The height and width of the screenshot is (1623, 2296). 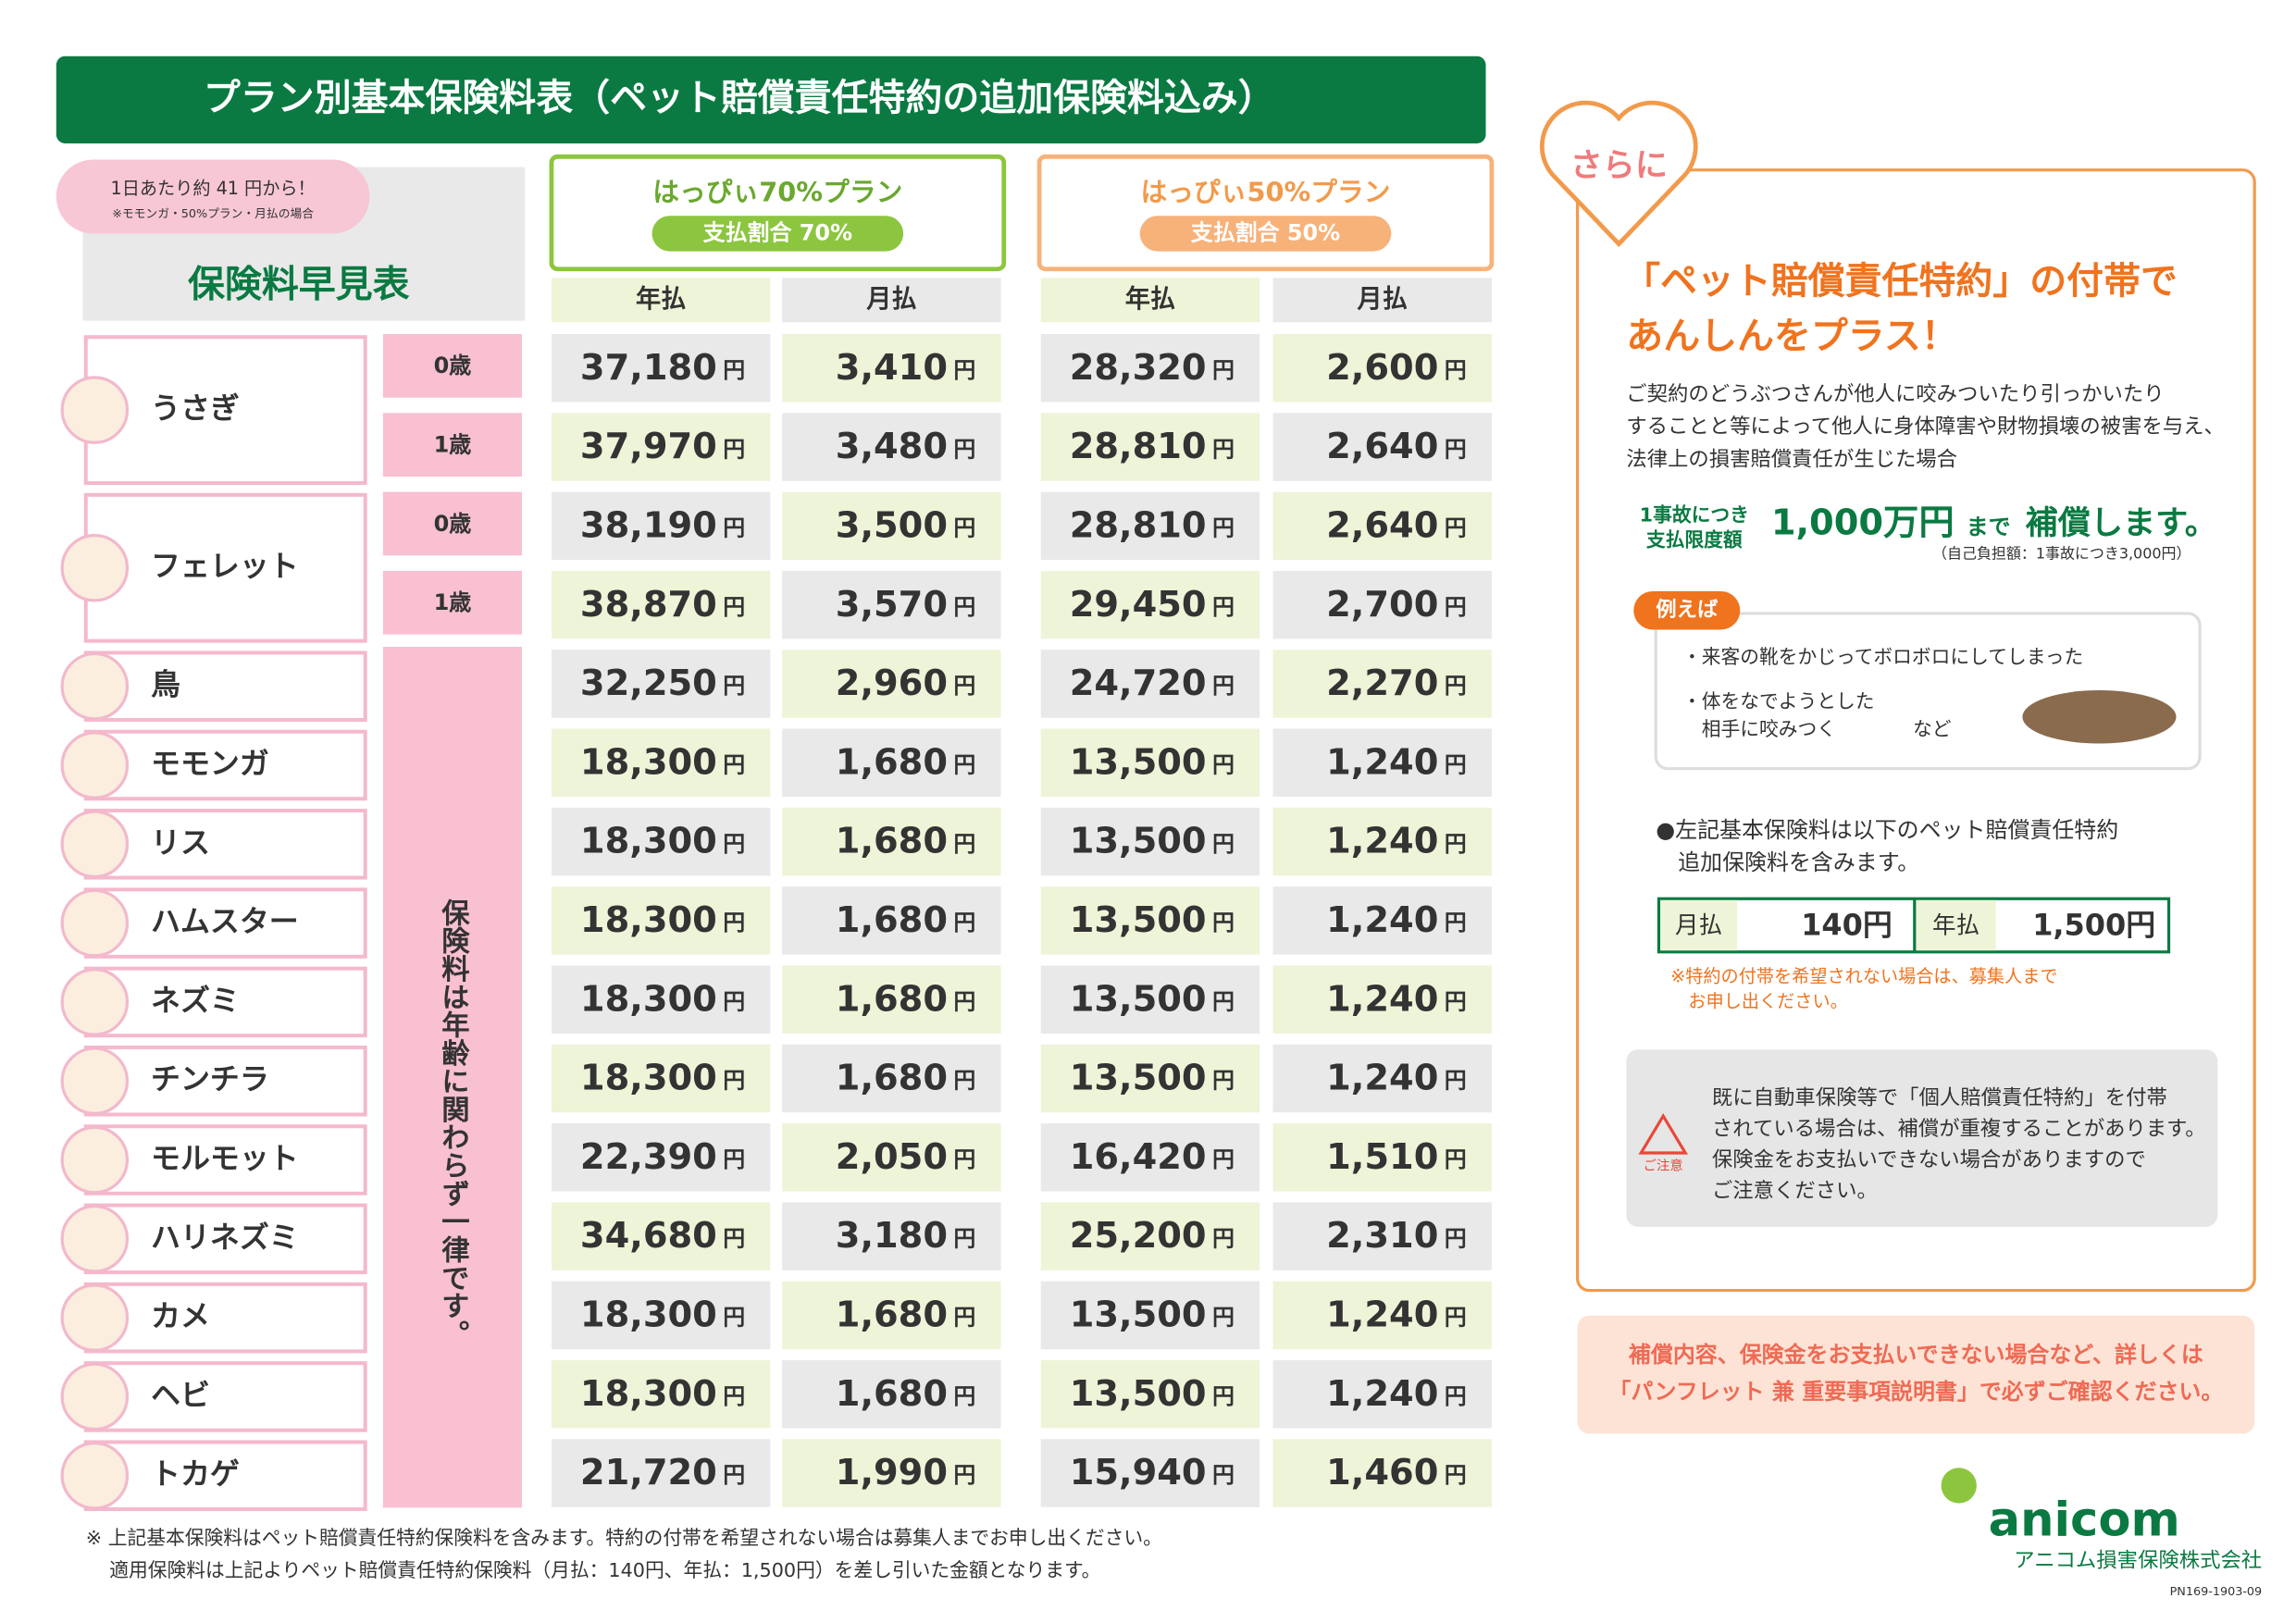 What do you see at coordinates (739, 98) in the screenshot?
I see `title: プラン別基本保険料表（ペット賠償責任特約の追加保険料込み）` at bounding box center [739, 98].